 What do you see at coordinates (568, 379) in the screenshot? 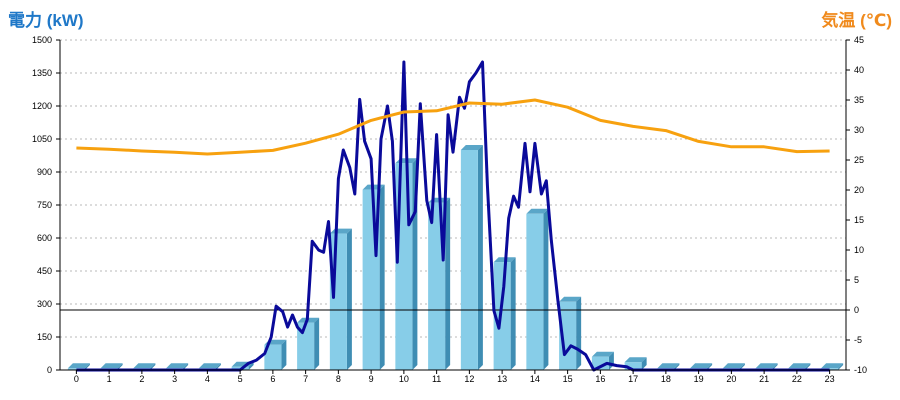
I see `x-tick-label: 15` at bounding box center [568, 379].